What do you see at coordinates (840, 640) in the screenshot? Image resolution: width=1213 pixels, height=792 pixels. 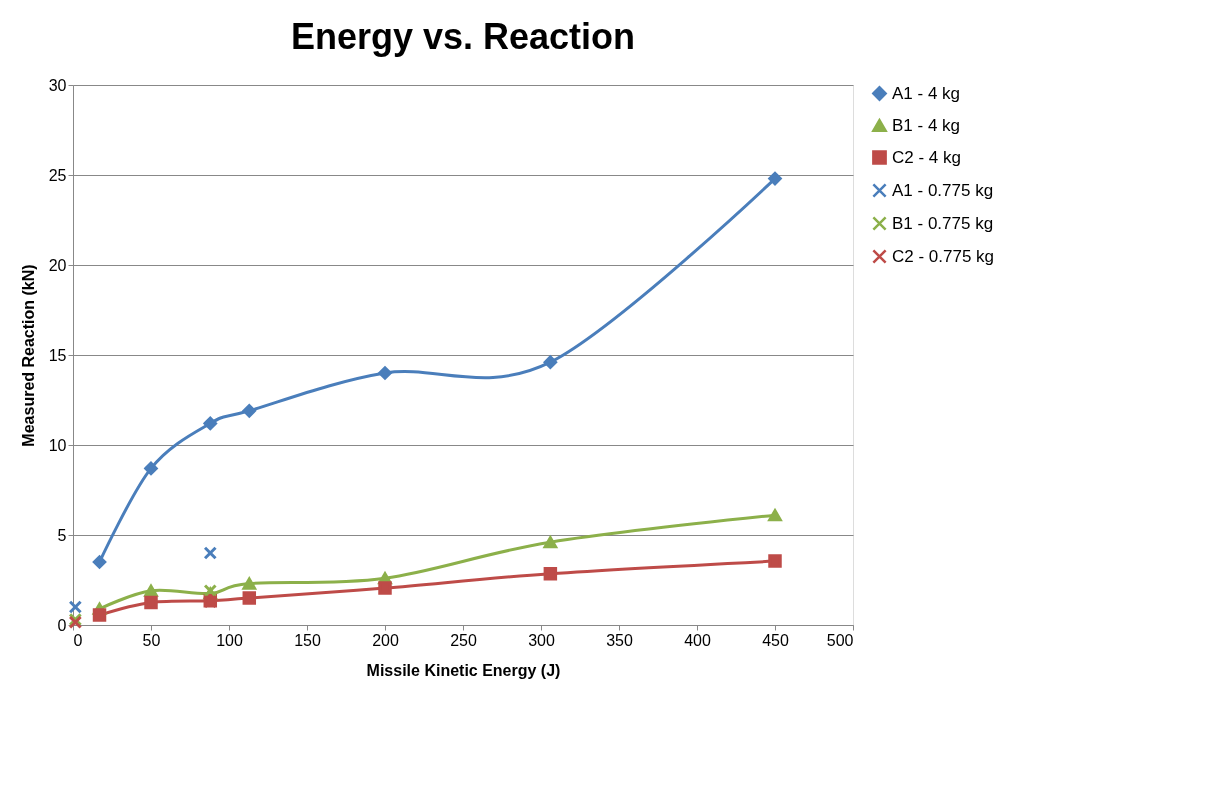 I see `x-tick-label: 500` at bounding box center [840, 640].